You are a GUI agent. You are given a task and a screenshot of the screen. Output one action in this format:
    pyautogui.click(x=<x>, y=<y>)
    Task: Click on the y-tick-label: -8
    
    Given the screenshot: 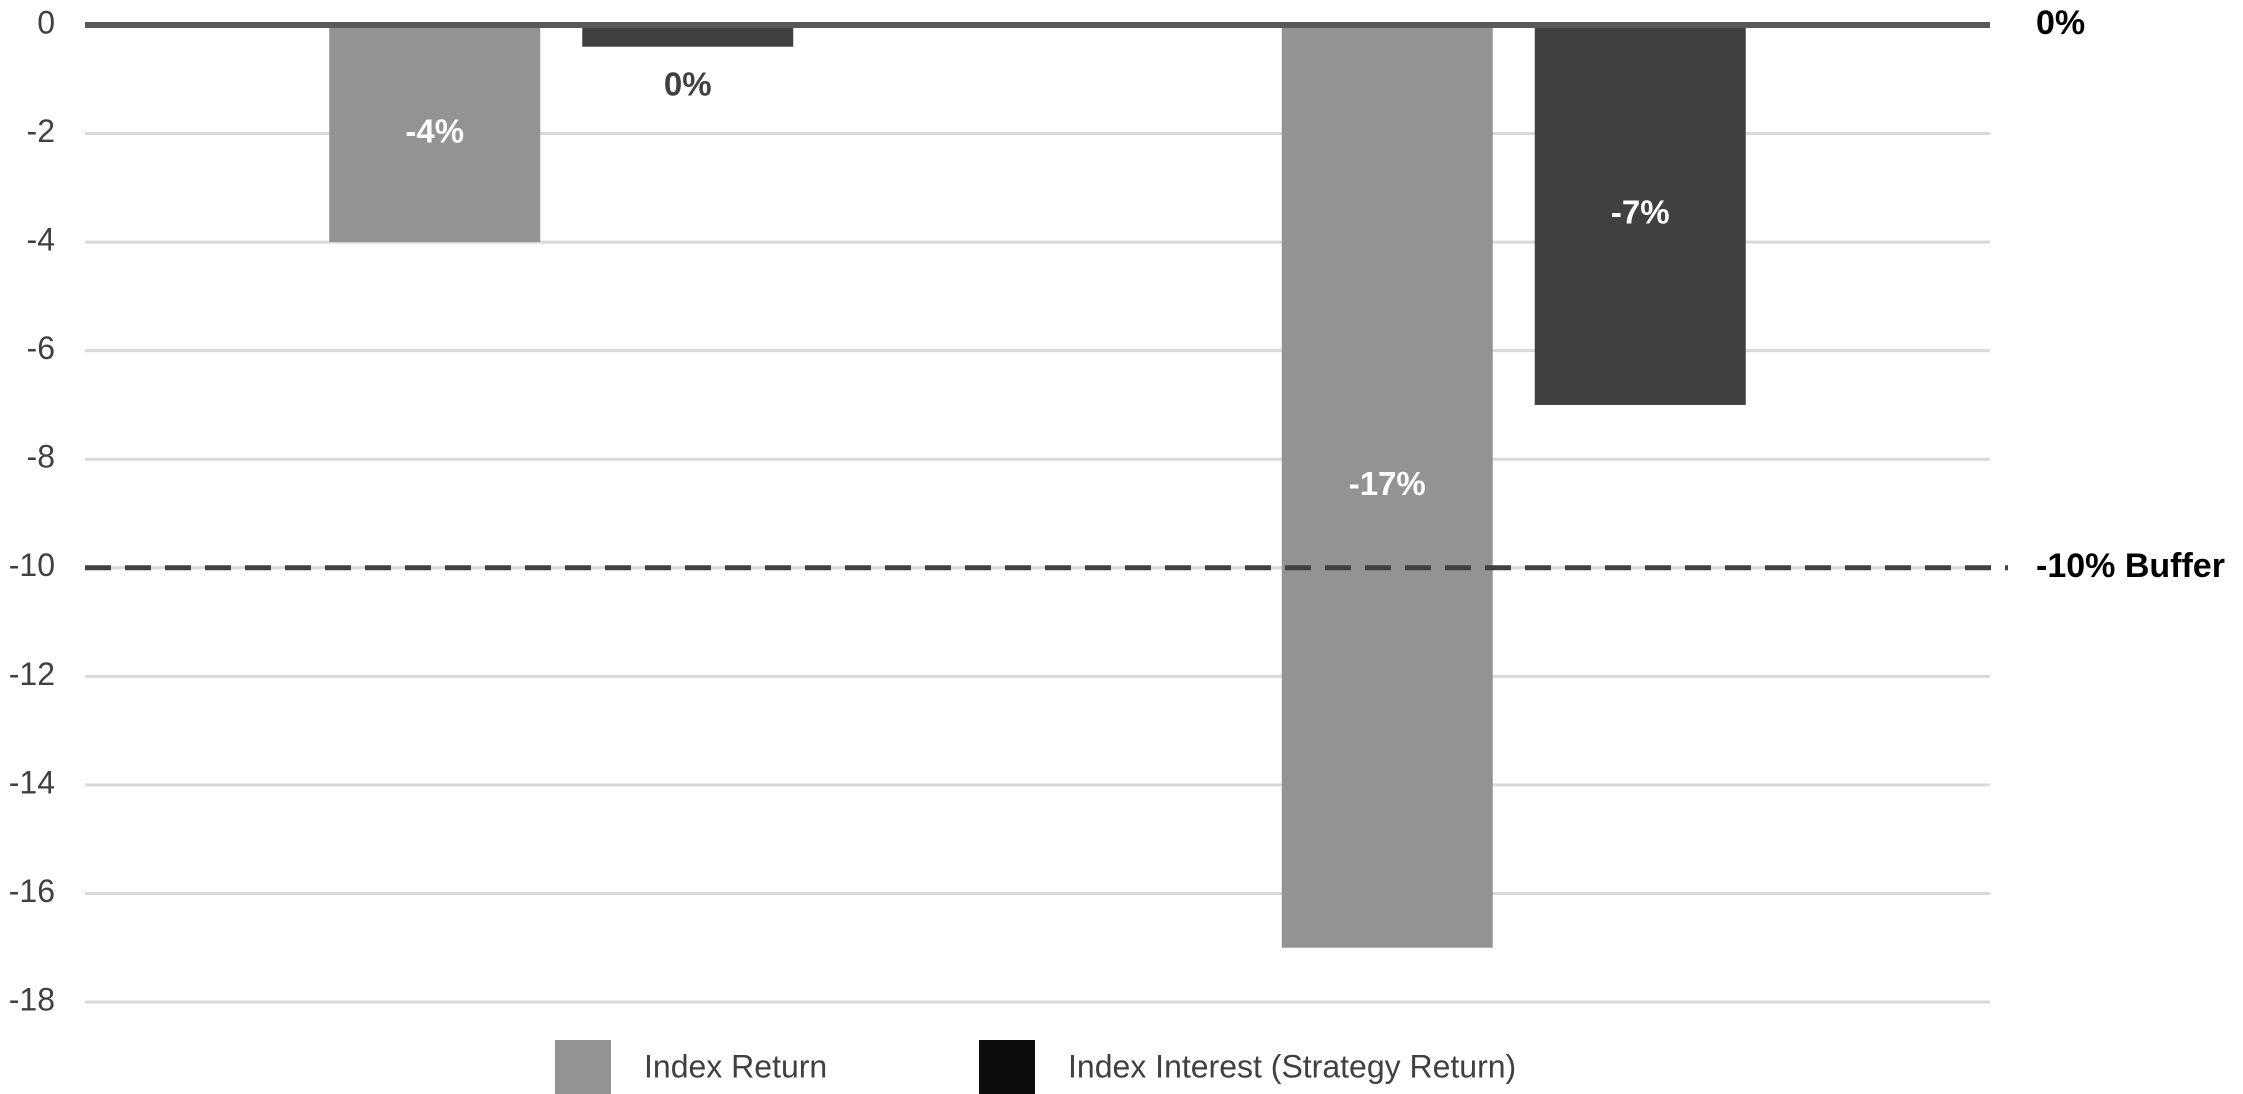 What is the action you would take?
    pyautogui.click(x=41, y=457)
    